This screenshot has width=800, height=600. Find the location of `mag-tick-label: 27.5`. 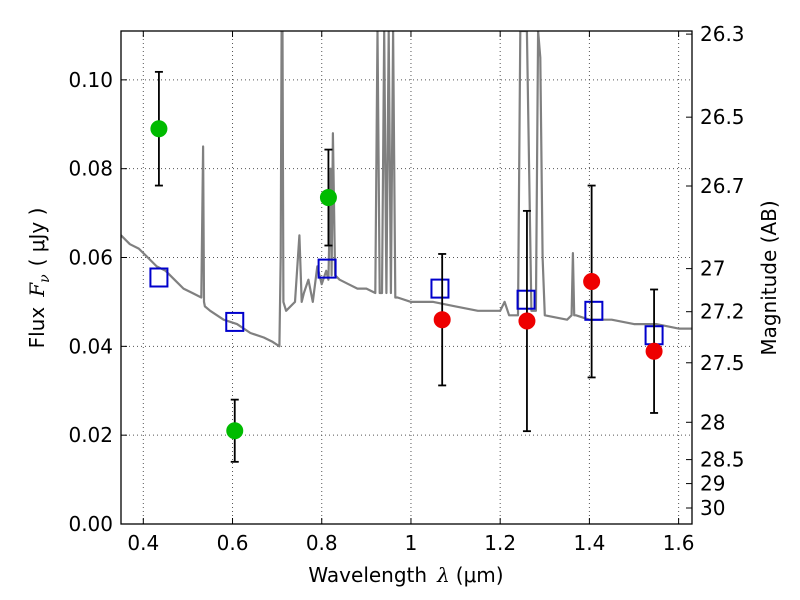

mag-tick-label: 27.5 is located at coordinates (722, 363).